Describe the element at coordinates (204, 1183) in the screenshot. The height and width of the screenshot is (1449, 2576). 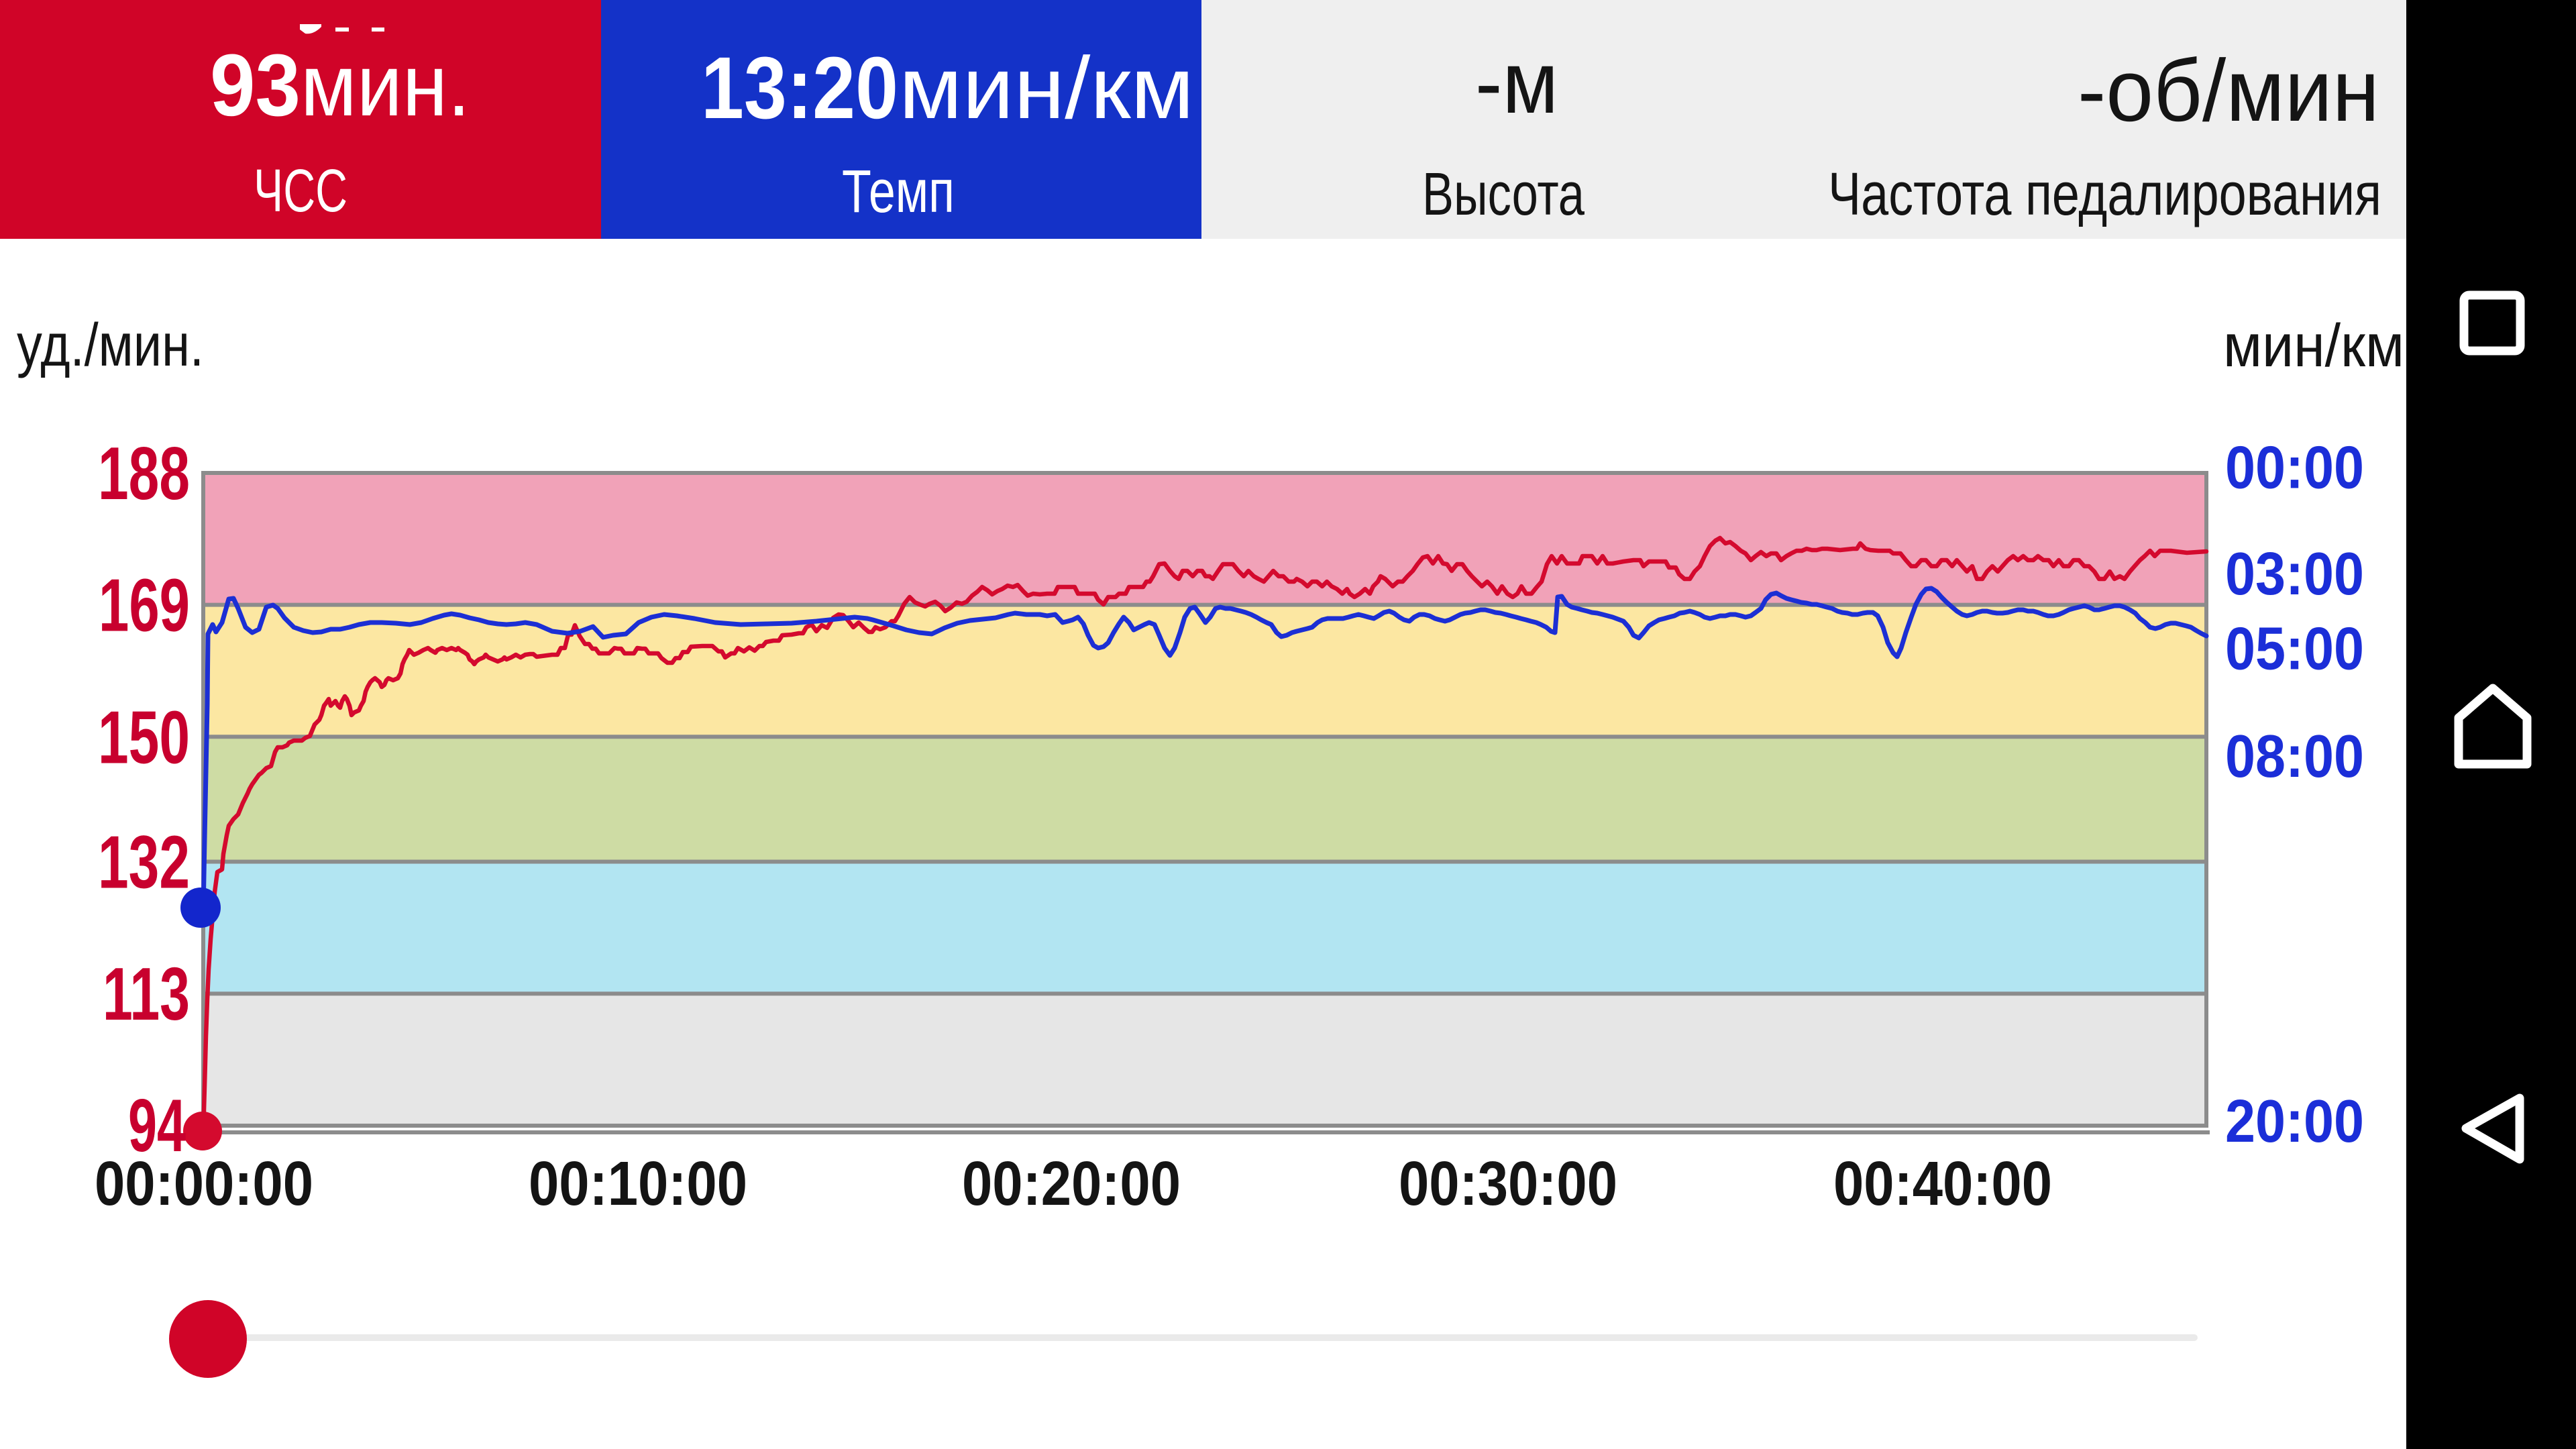
I see `svg-text: 00:00:00` at that location.